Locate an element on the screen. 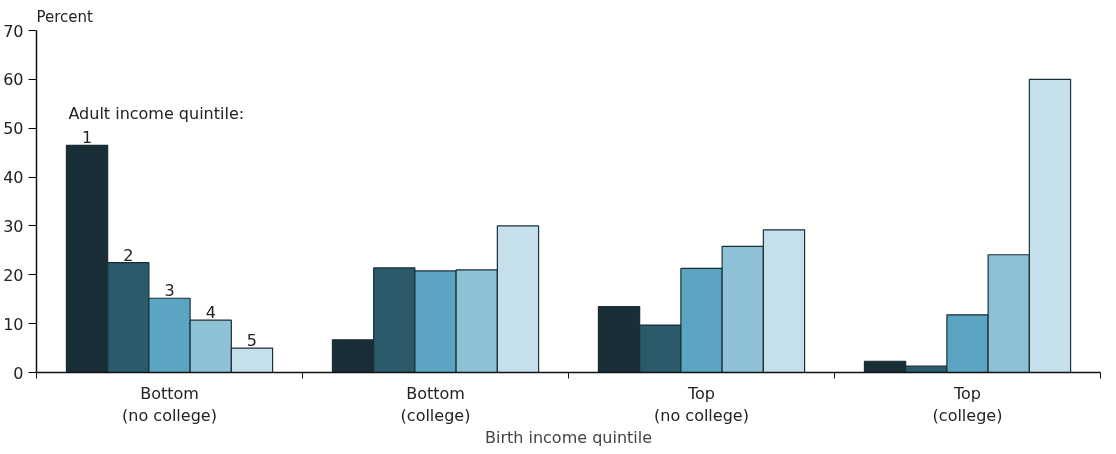  series-label: 5 is located at coordinates (252, 341).